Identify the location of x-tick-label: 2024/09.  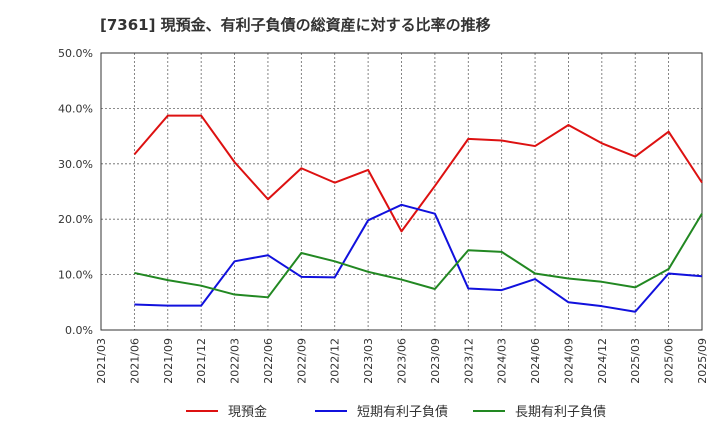
(568, 361).